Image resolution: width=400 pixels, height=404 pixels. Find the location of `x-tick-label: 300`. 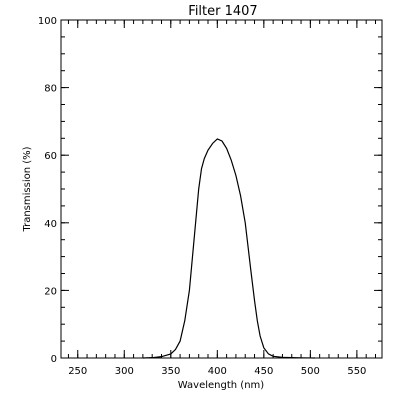

x-tick-label: 300 is located at coordinates (124, 371).